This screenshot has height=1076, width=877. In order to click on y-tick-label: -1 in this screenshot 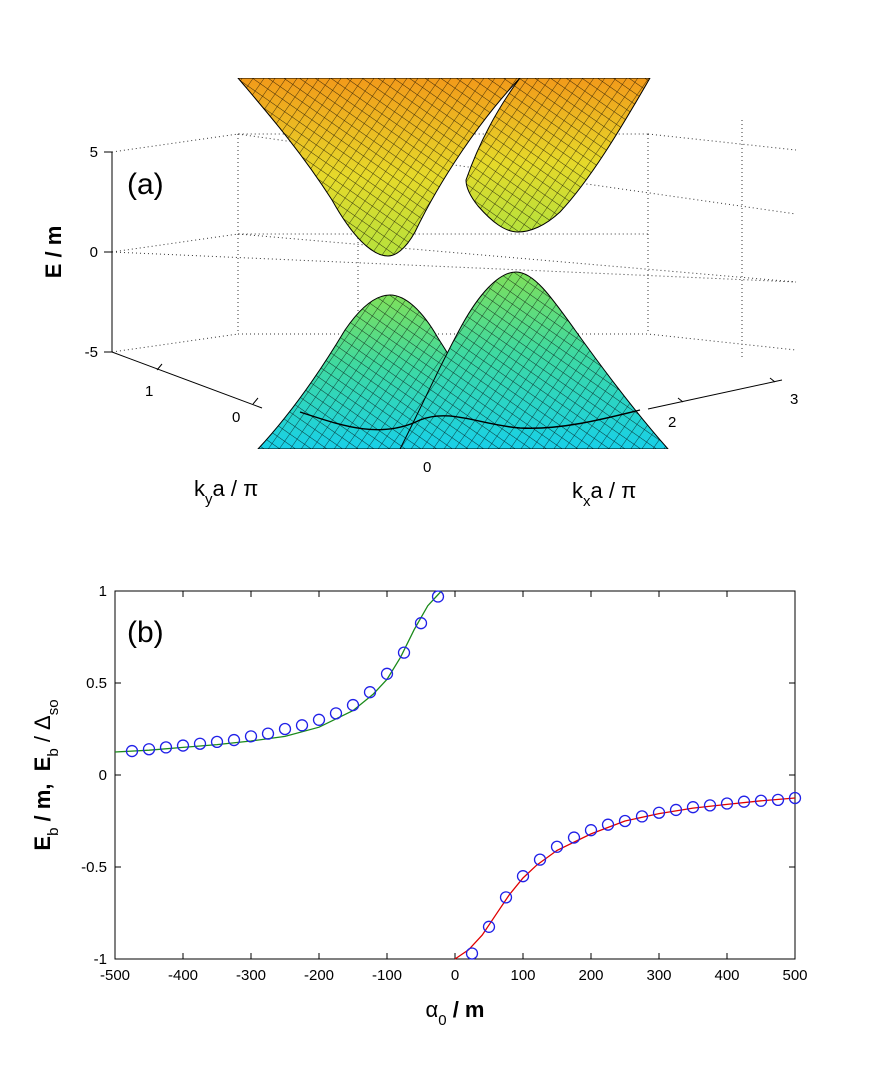, I will do `click(100, 959)`.